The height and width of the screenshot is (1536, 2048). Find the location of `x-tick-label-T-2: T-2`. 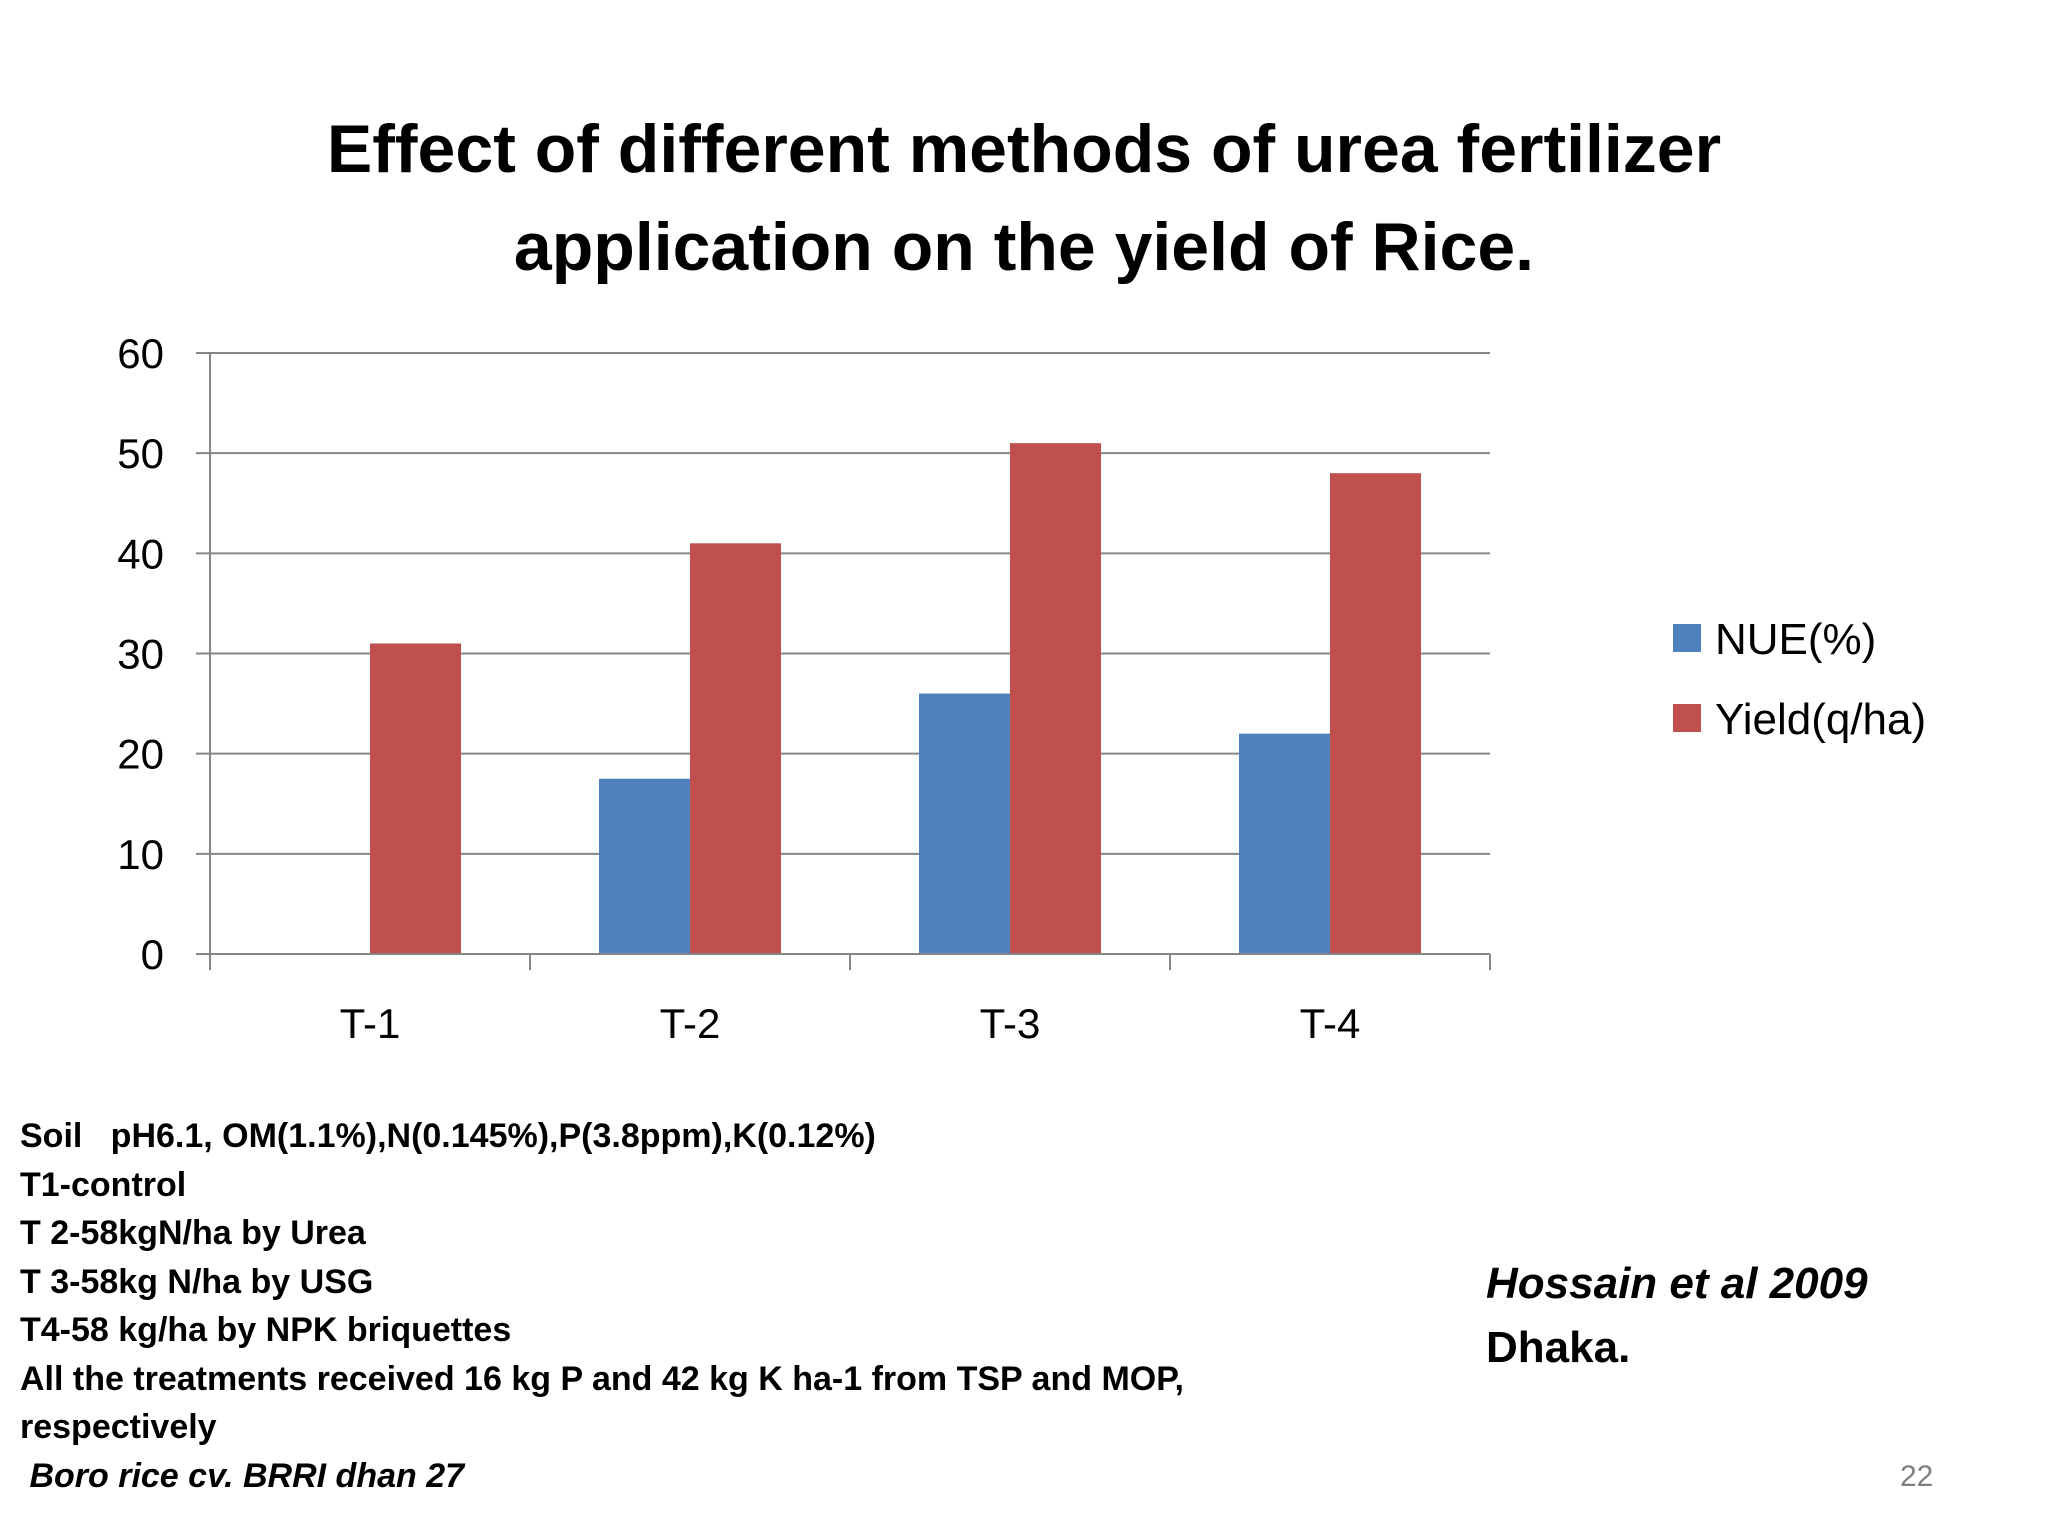

x-tick-label-T-2: T-2 is located at coordinates (690, 1023).